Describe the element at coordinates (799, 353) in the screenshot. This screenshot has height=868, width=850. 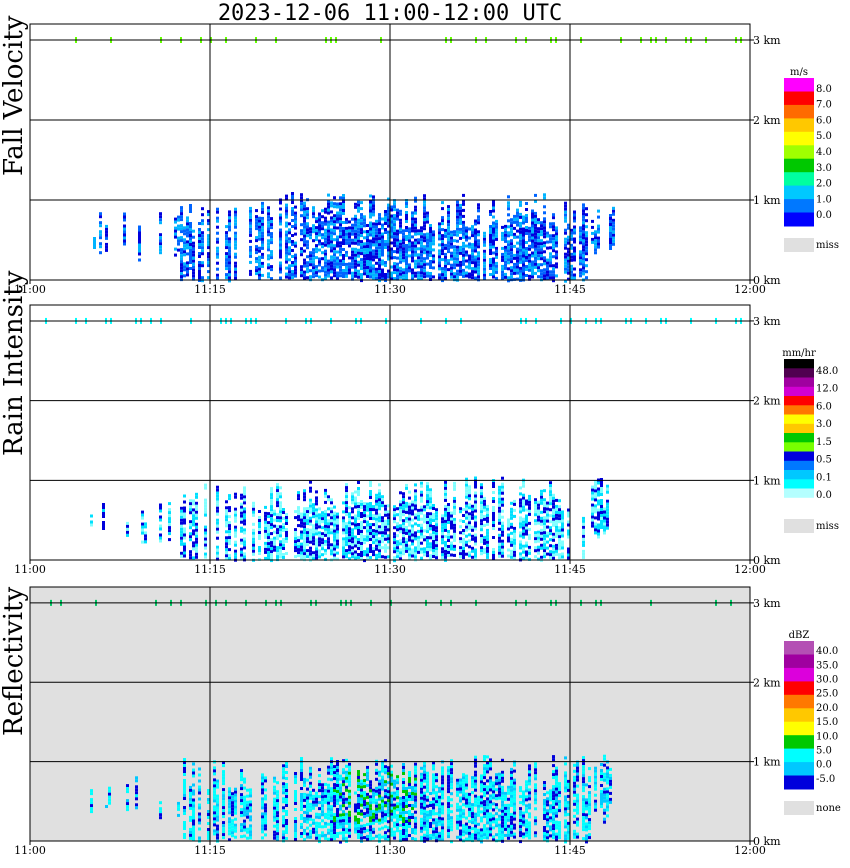
I see `rain-intensity-colorbar-unit: mm/hr` at that location.